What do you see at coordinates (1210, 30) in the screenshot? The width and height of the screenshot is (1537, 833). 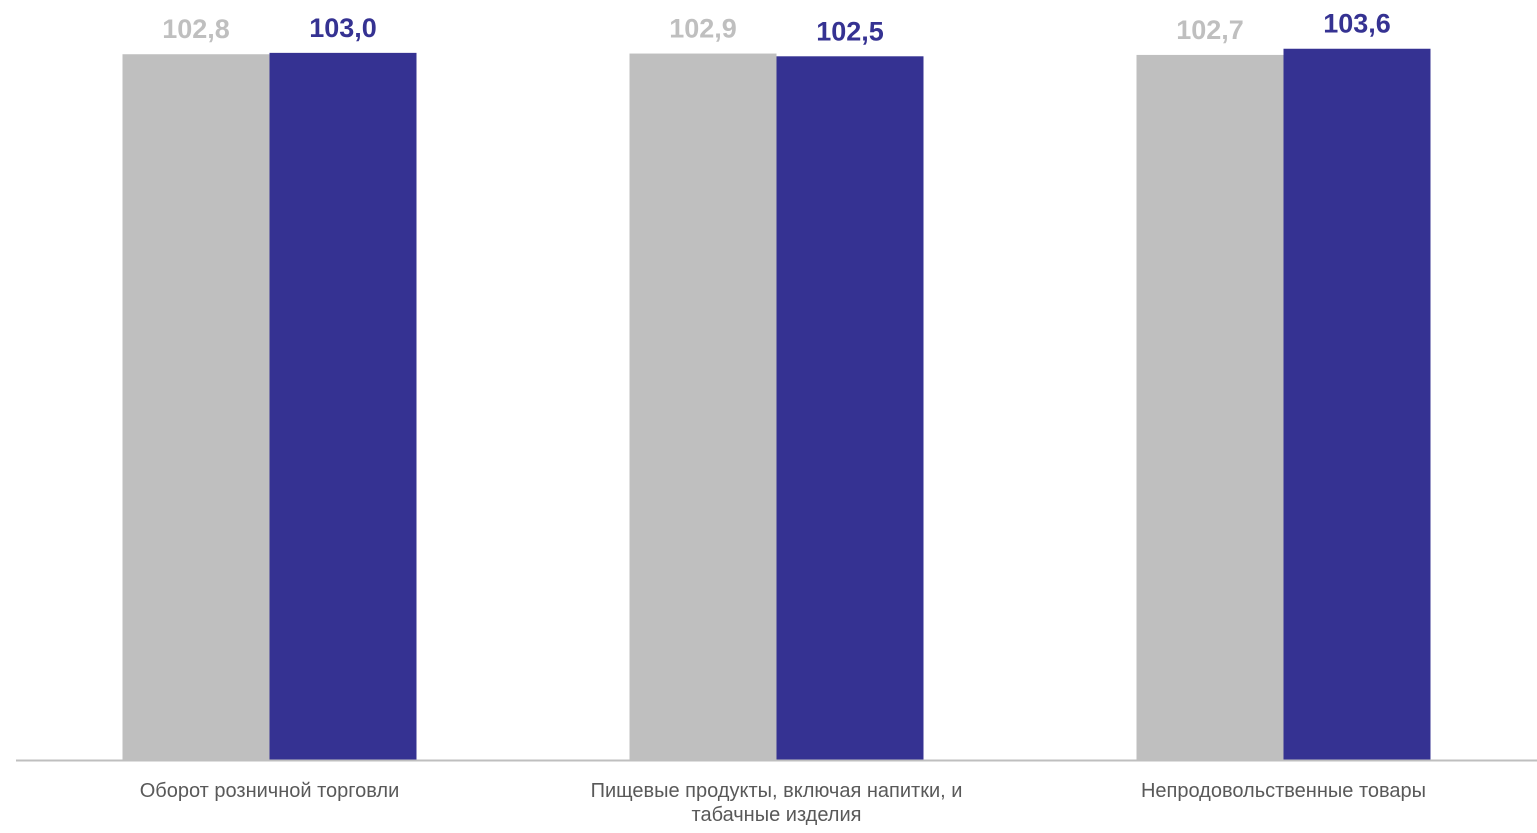 I see `value-label-series-1-cat-3: 102,7` at bounding box center [1210, 30].